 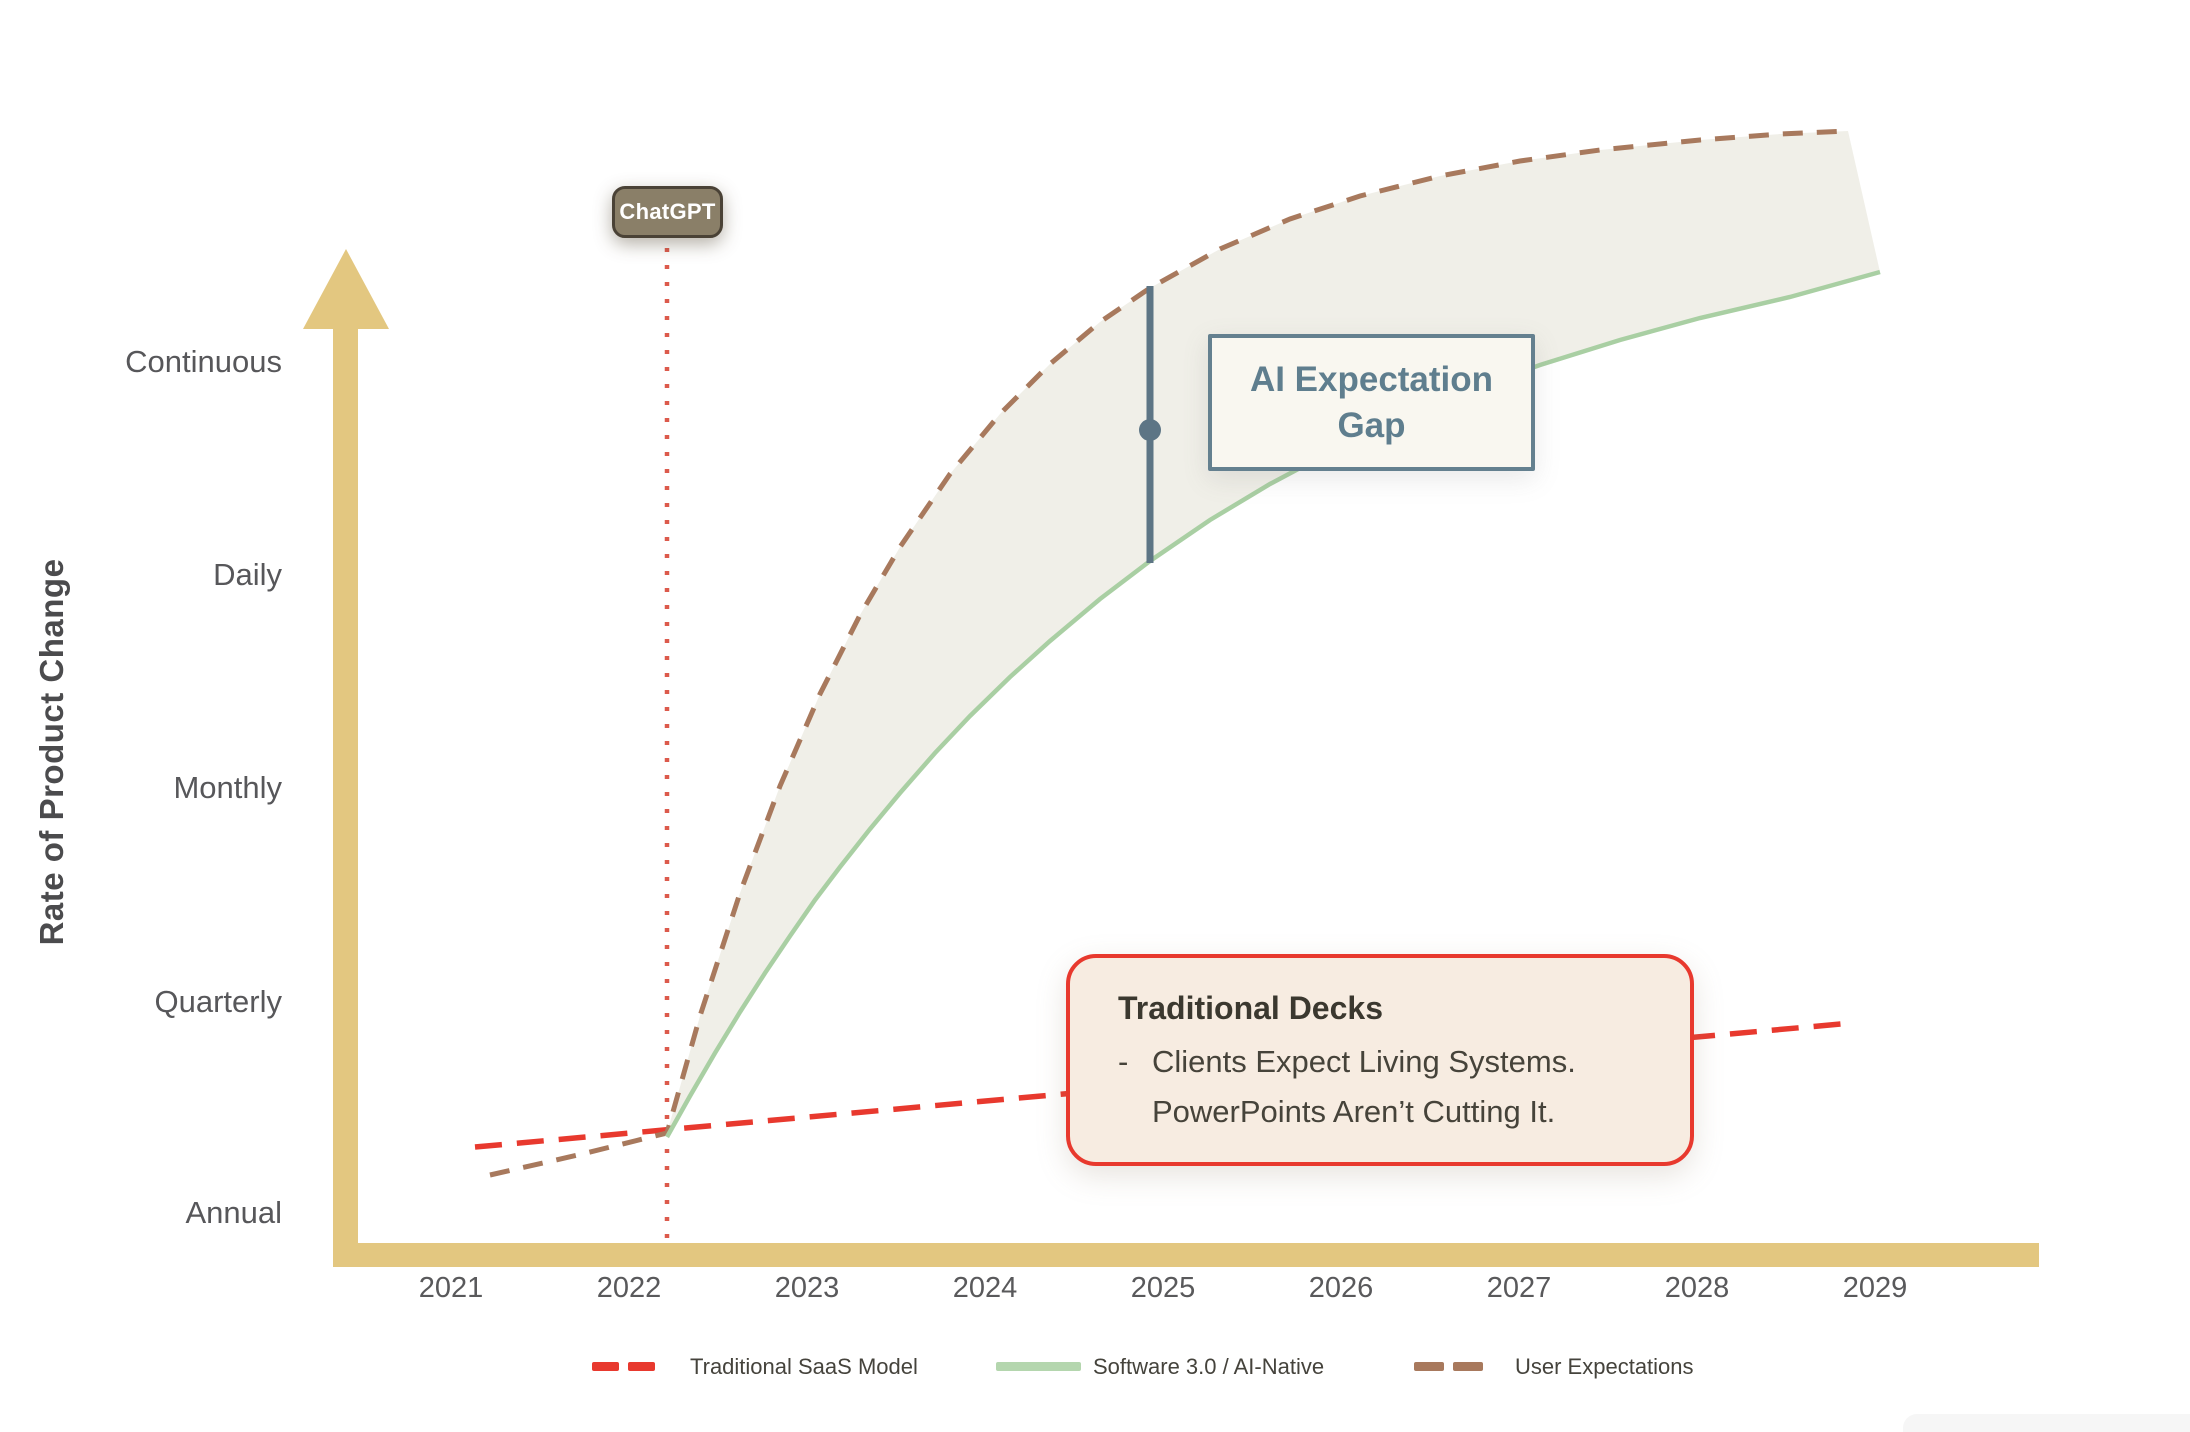 What do you see at coordinates (667, 212) in the screenshot?
I see `chatgpt-badge: ChatGPT` at bounding box center [667, 212].